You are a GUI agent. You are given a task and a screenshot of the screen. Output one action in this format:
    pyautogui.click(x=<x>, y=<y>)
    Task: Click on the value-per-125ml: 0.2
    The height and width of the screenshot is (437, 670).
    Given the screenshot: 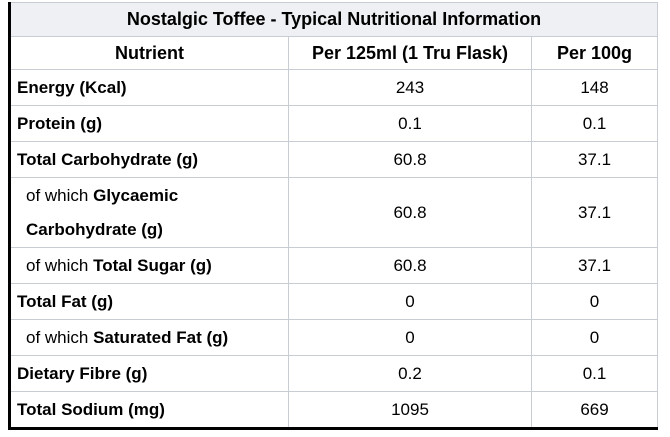 What is the action you would take?
    pyautogui.click(x=410, y=373)
    